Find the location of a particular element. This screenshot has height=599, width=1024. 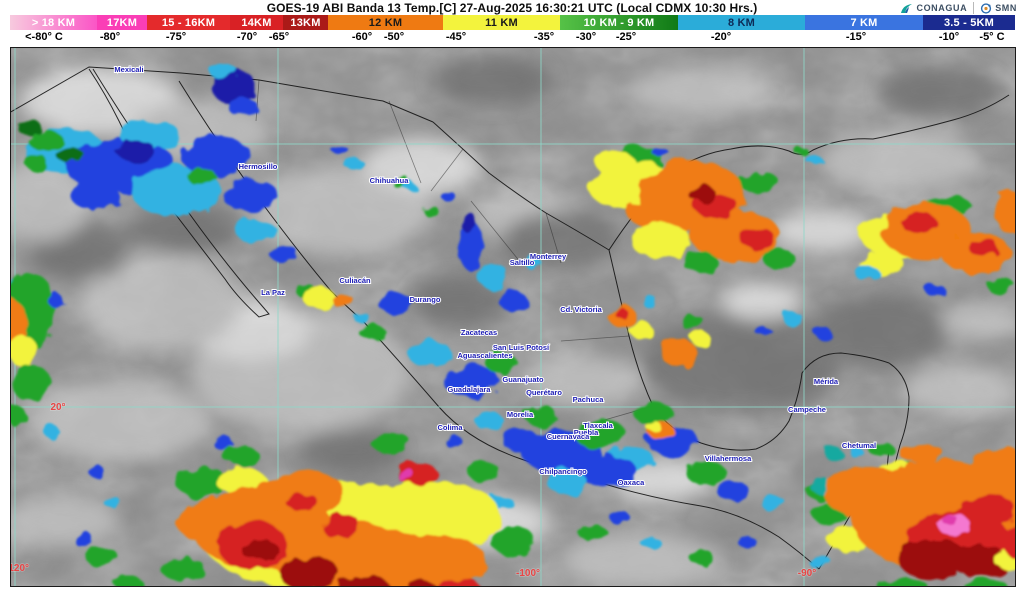

coord-label: -100° is located at coordinates (528, 573).